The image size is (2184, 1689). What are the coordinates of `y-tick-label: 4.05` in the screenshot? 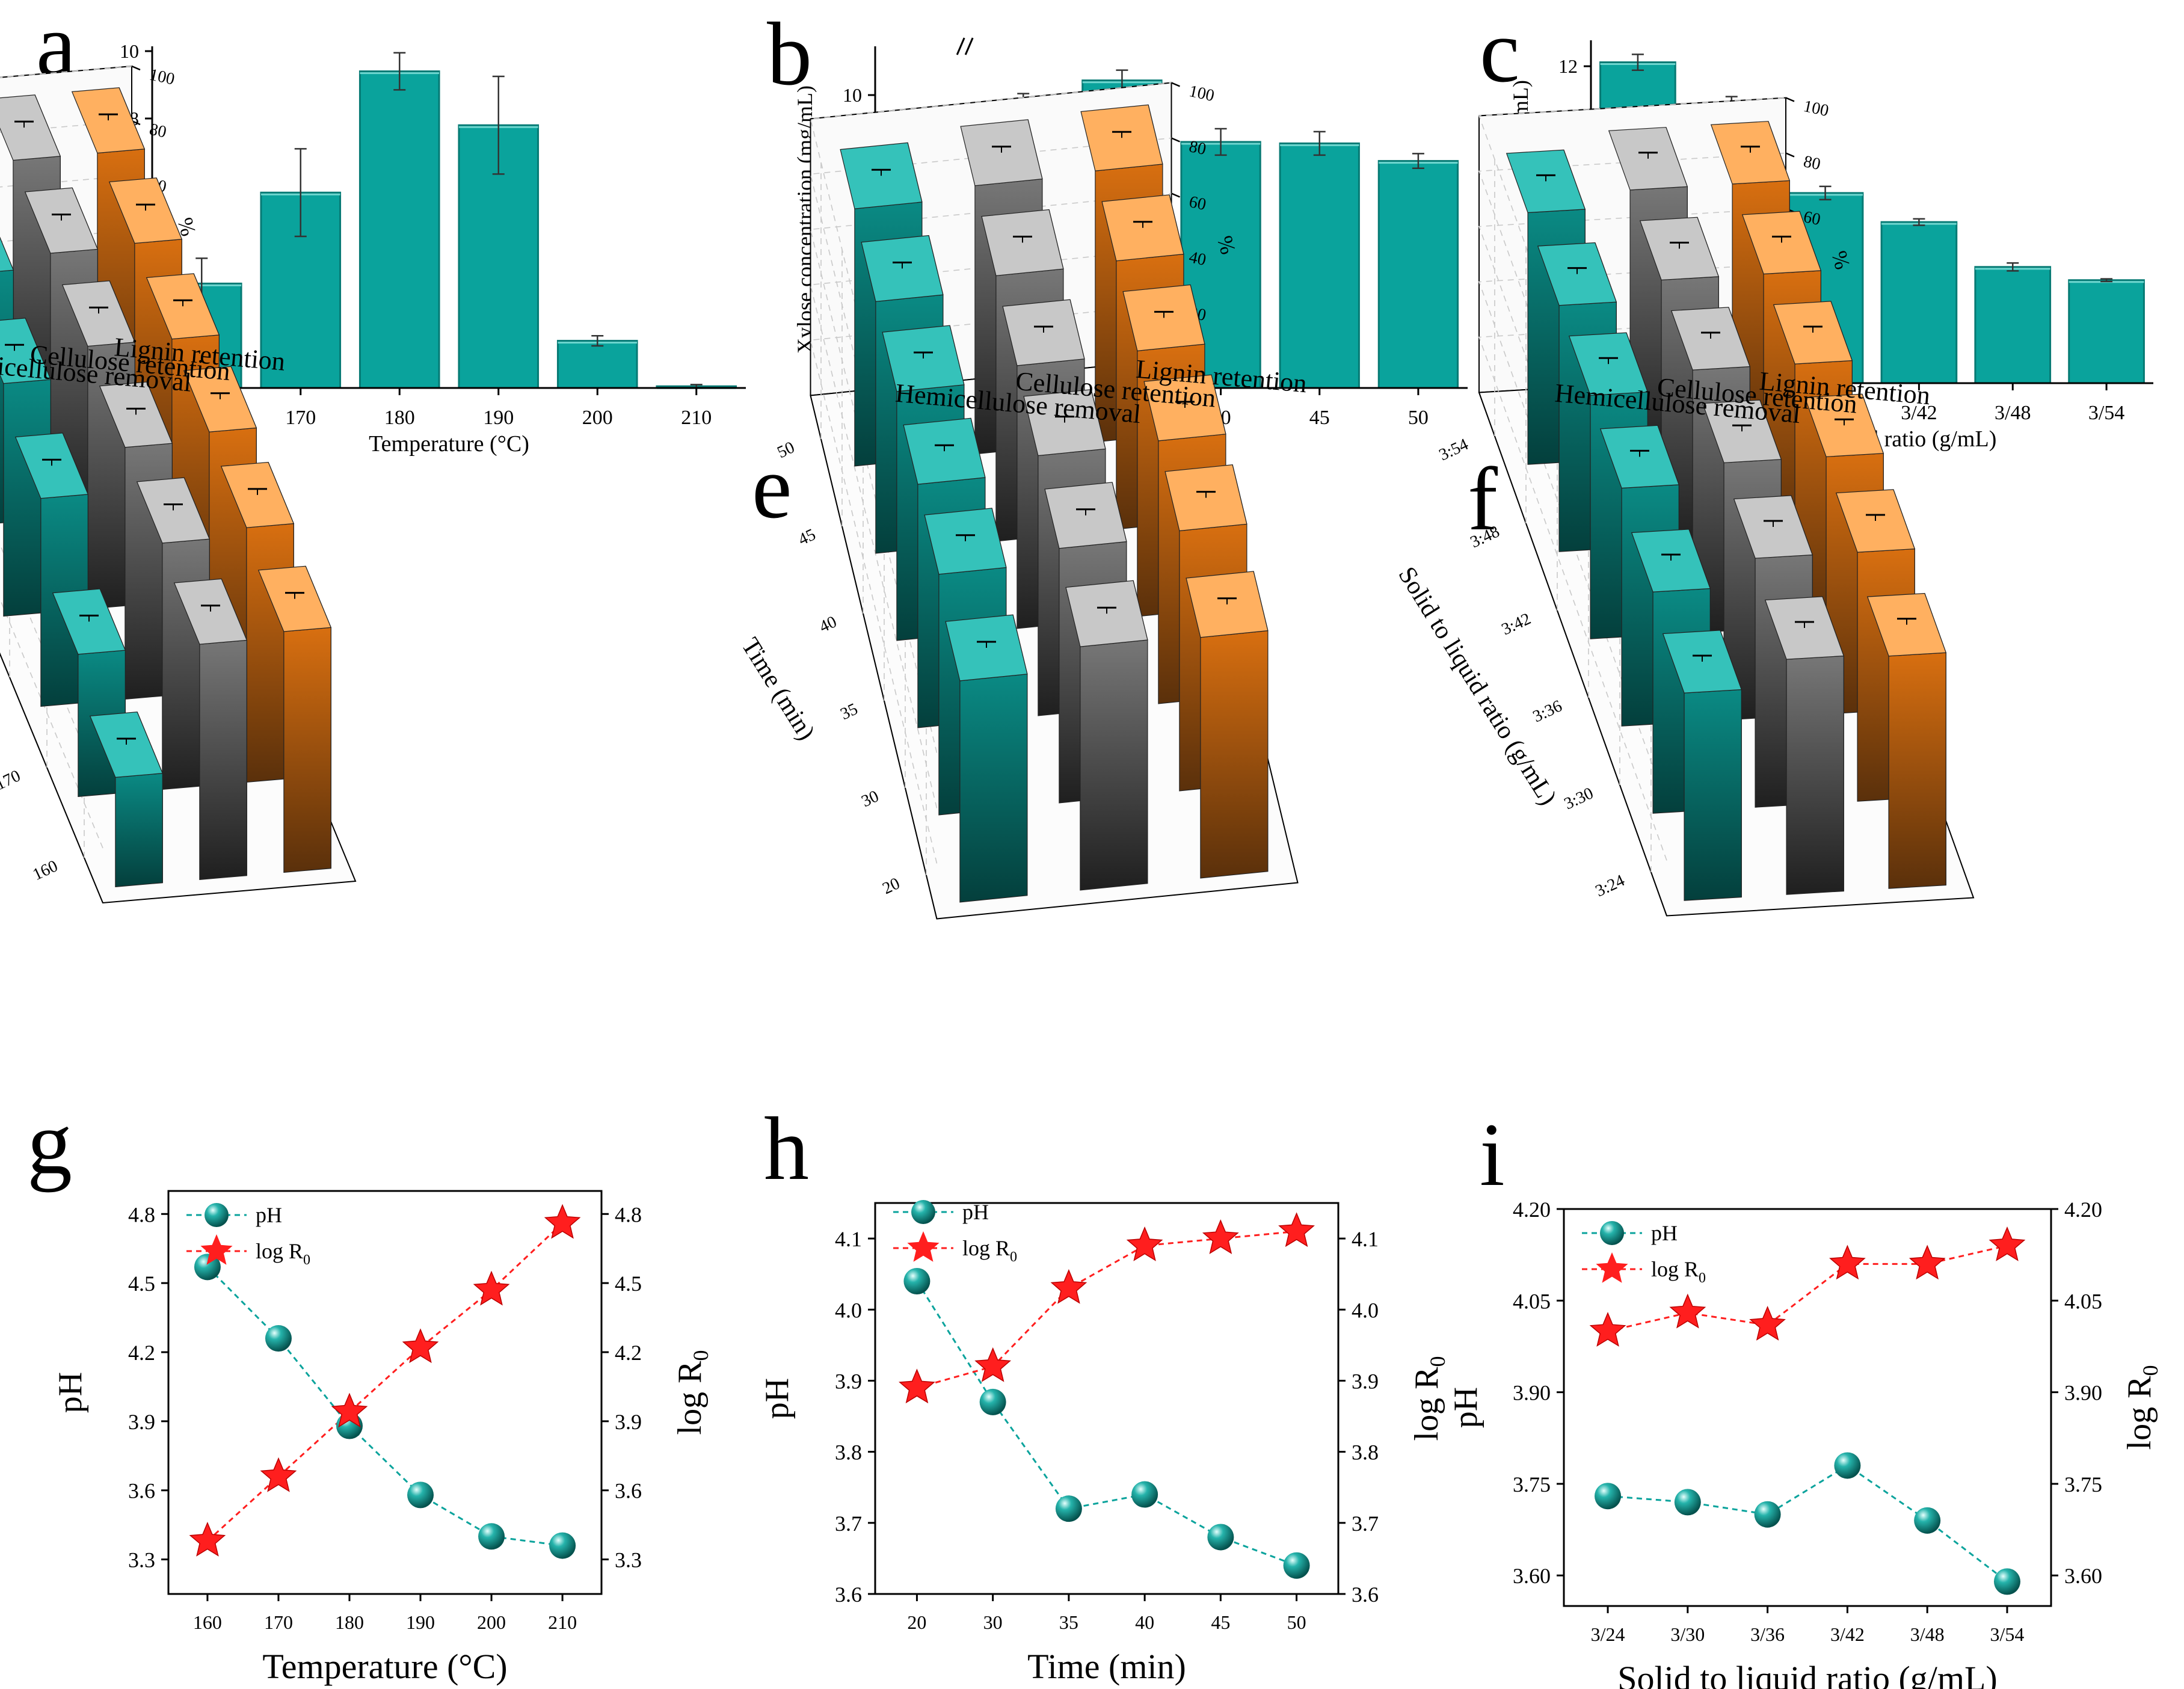 It's located at (1532, 1301).